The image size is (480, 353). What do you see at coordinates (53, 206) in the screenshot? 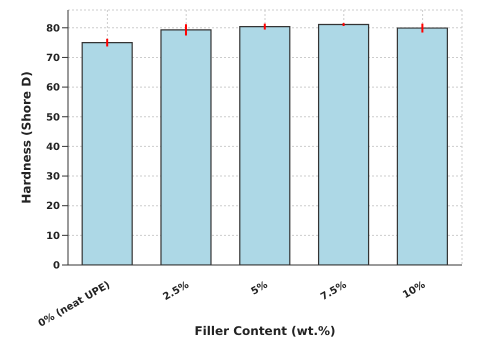
I see `y-tick-label: 20` at bounding box center [53, 206].